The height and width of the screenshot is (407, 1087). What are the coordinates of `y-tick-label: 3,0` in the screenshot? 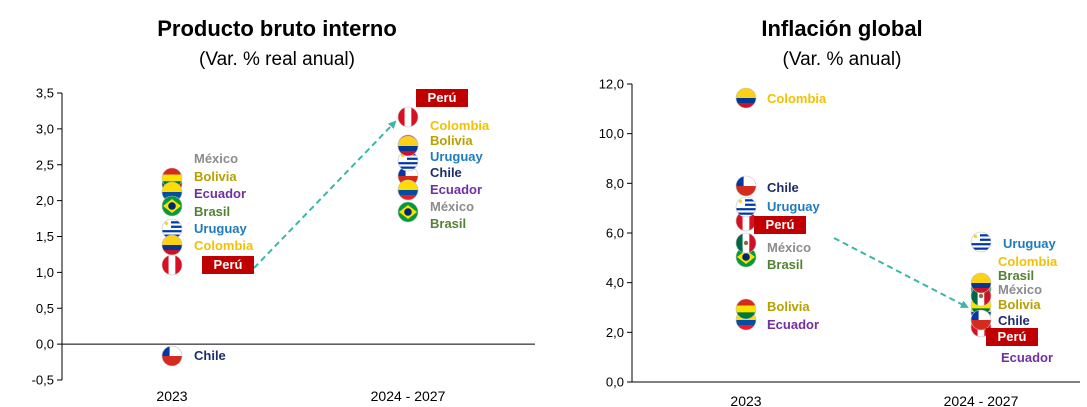 It's located at (45, 128).